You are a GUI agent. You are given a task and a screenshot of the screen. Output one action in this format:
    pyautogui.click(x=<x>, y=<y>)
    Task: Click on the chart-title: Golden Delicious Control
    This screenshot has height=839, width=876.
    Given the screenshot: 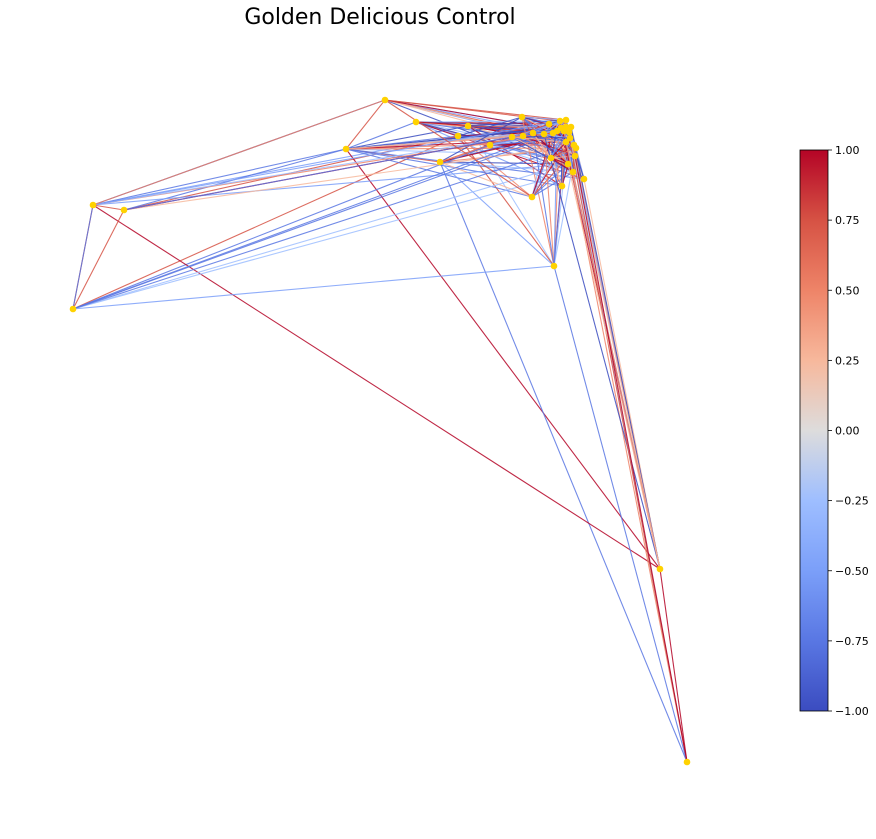 What is the action you would take?
    pyautogui.click(x=379, y=17)
    